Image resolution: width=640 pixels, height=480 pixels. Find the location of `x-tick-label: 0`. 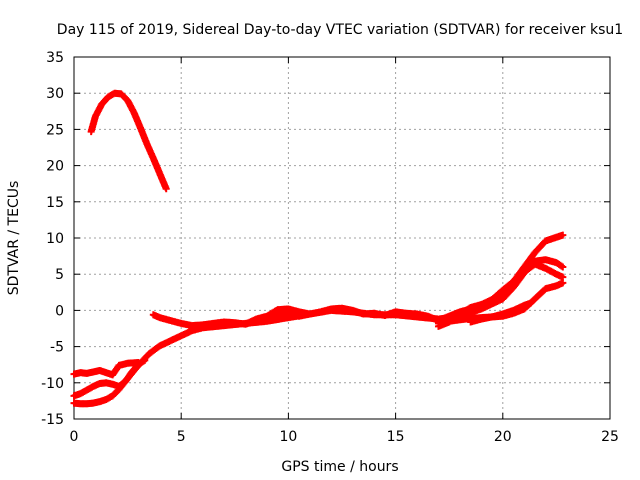

x-tick-label: 0 is located at coordinates (74, 437).